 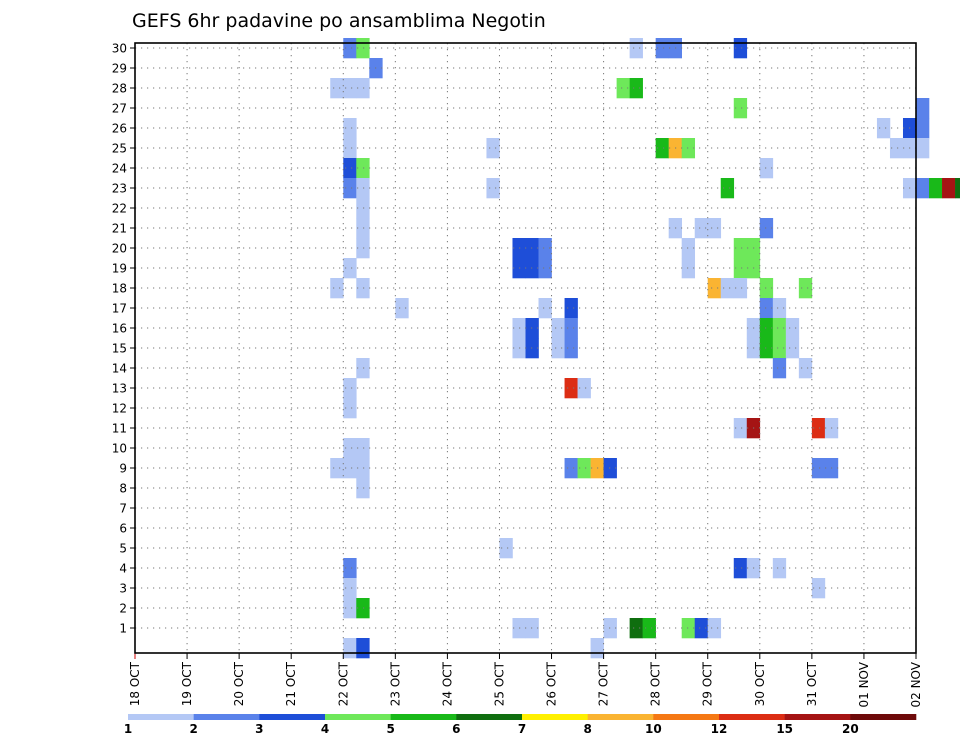 What do you see at coordinates (119, 69) in the screenshot?
I see `y-tick-label: 29` at bounding box center [119, 69].